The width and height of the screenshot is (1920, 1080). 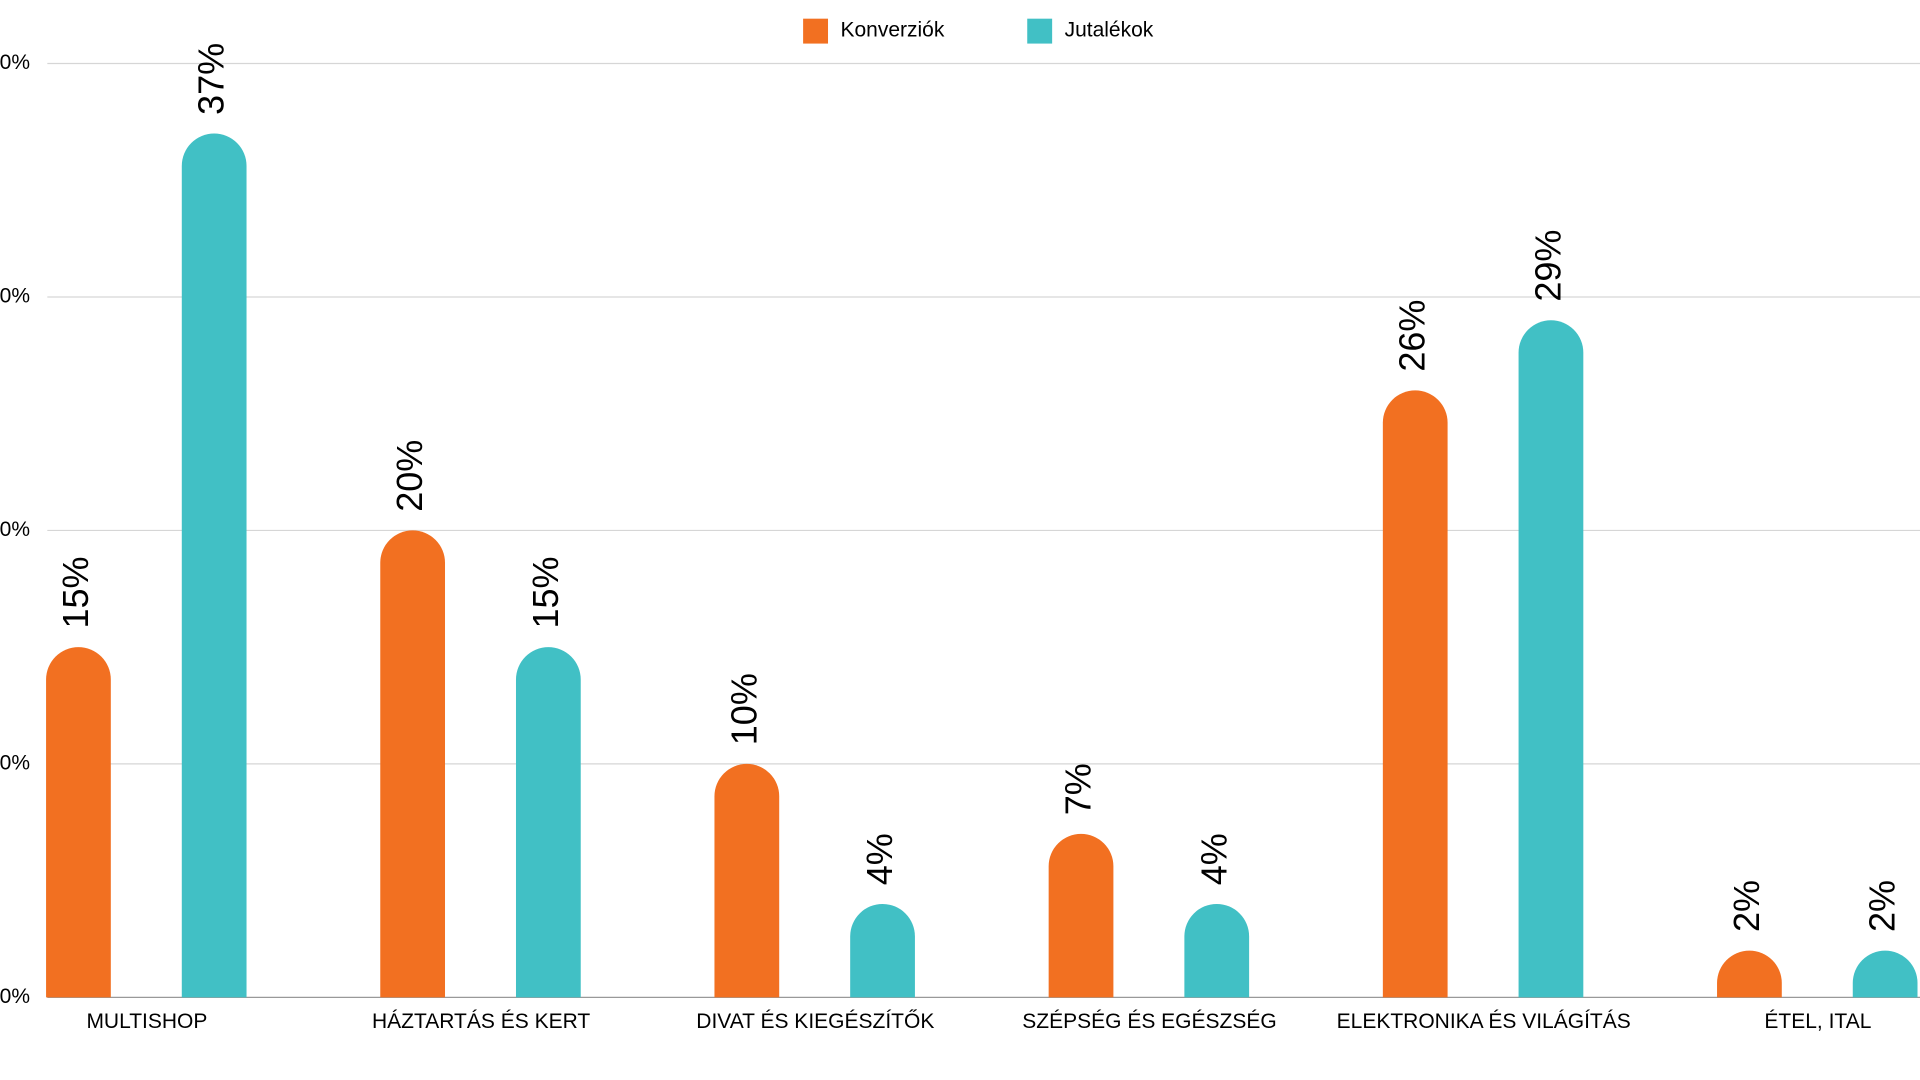 I want to click on y-tick-label: 20%, so click(x=15, y=529).